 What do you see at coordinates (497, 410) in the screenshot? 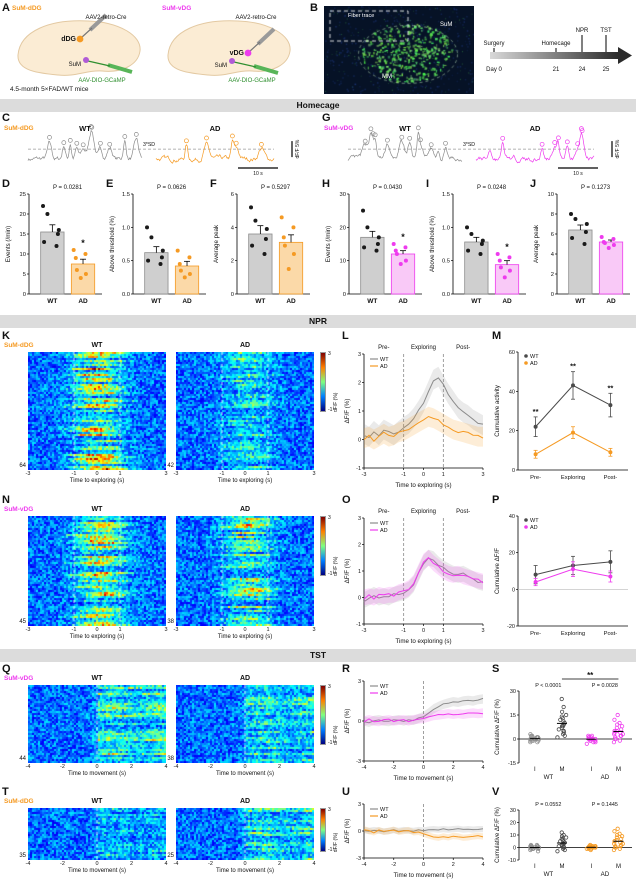
I see `svg-text: Cumulative activity` at bounding box center [497, 410].